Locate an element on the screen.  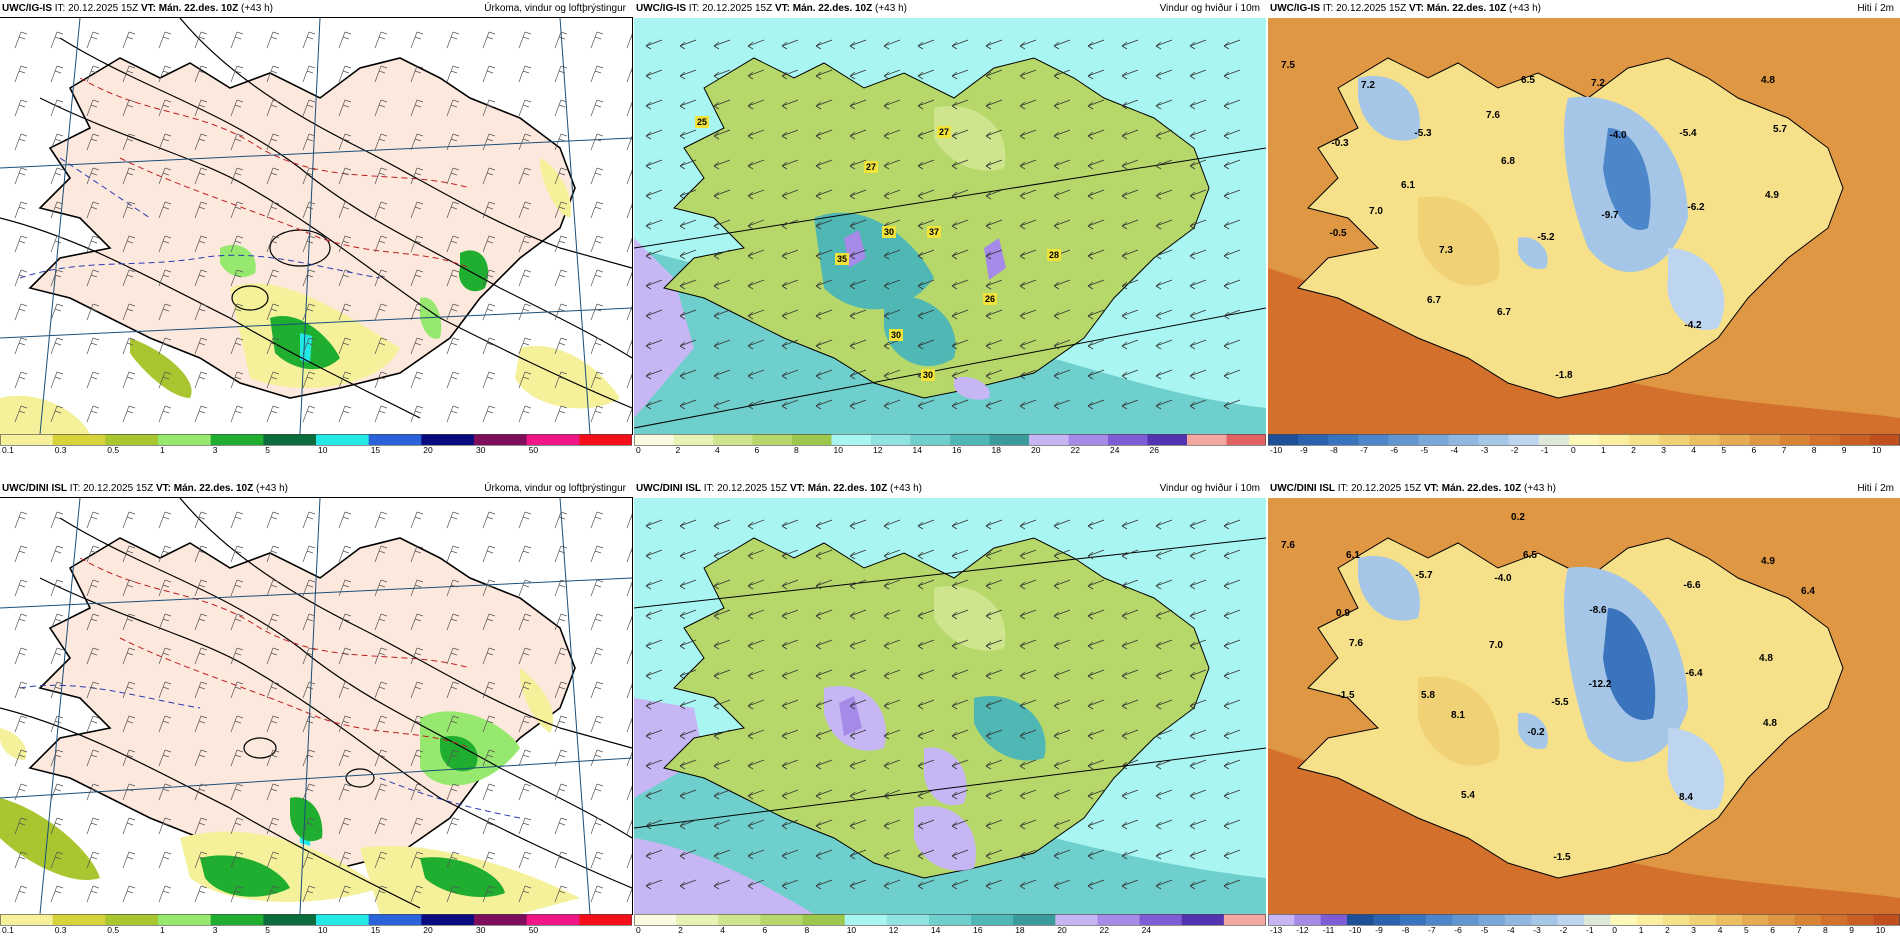
gust-max-label: 37 is located at coordinates (934, 232).